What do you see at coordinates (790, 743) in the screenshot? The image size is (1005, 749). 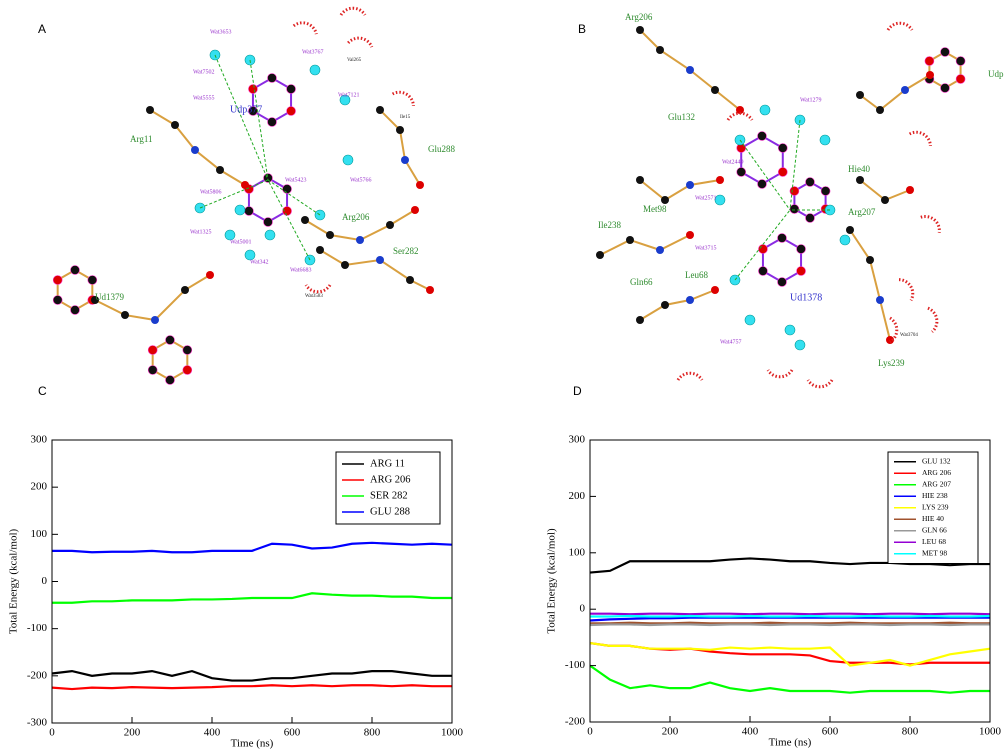 I see `x-axis-title: Time (ns)` at bounding box center [790, 743].